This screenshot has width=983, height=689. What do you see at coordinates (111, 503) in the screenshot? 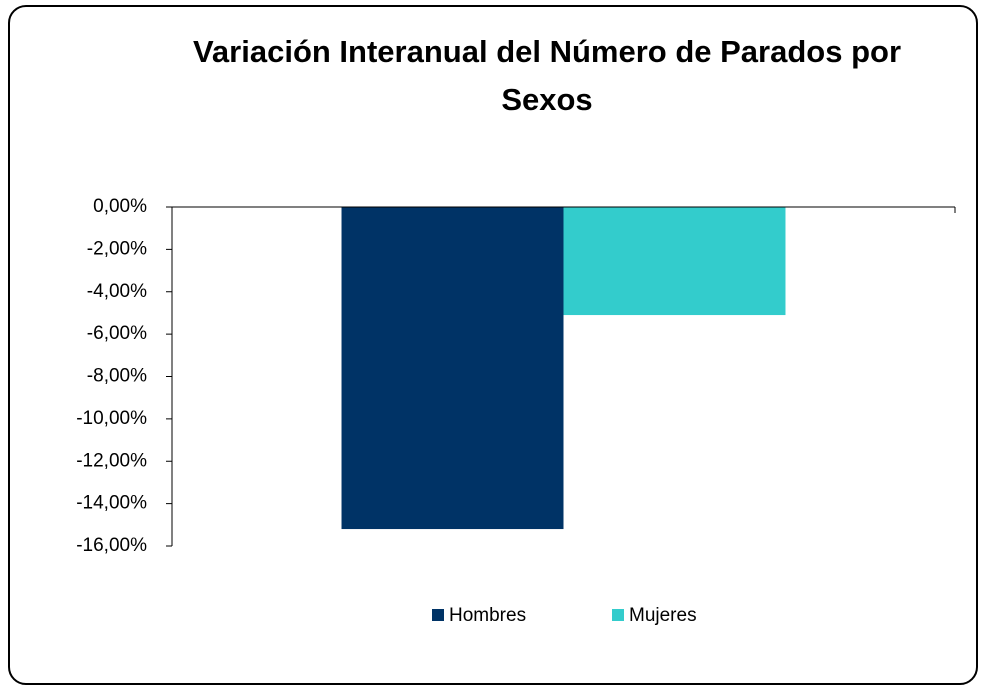
I see `y-tick-label: -14,00%` at bounding box center [111, 503].